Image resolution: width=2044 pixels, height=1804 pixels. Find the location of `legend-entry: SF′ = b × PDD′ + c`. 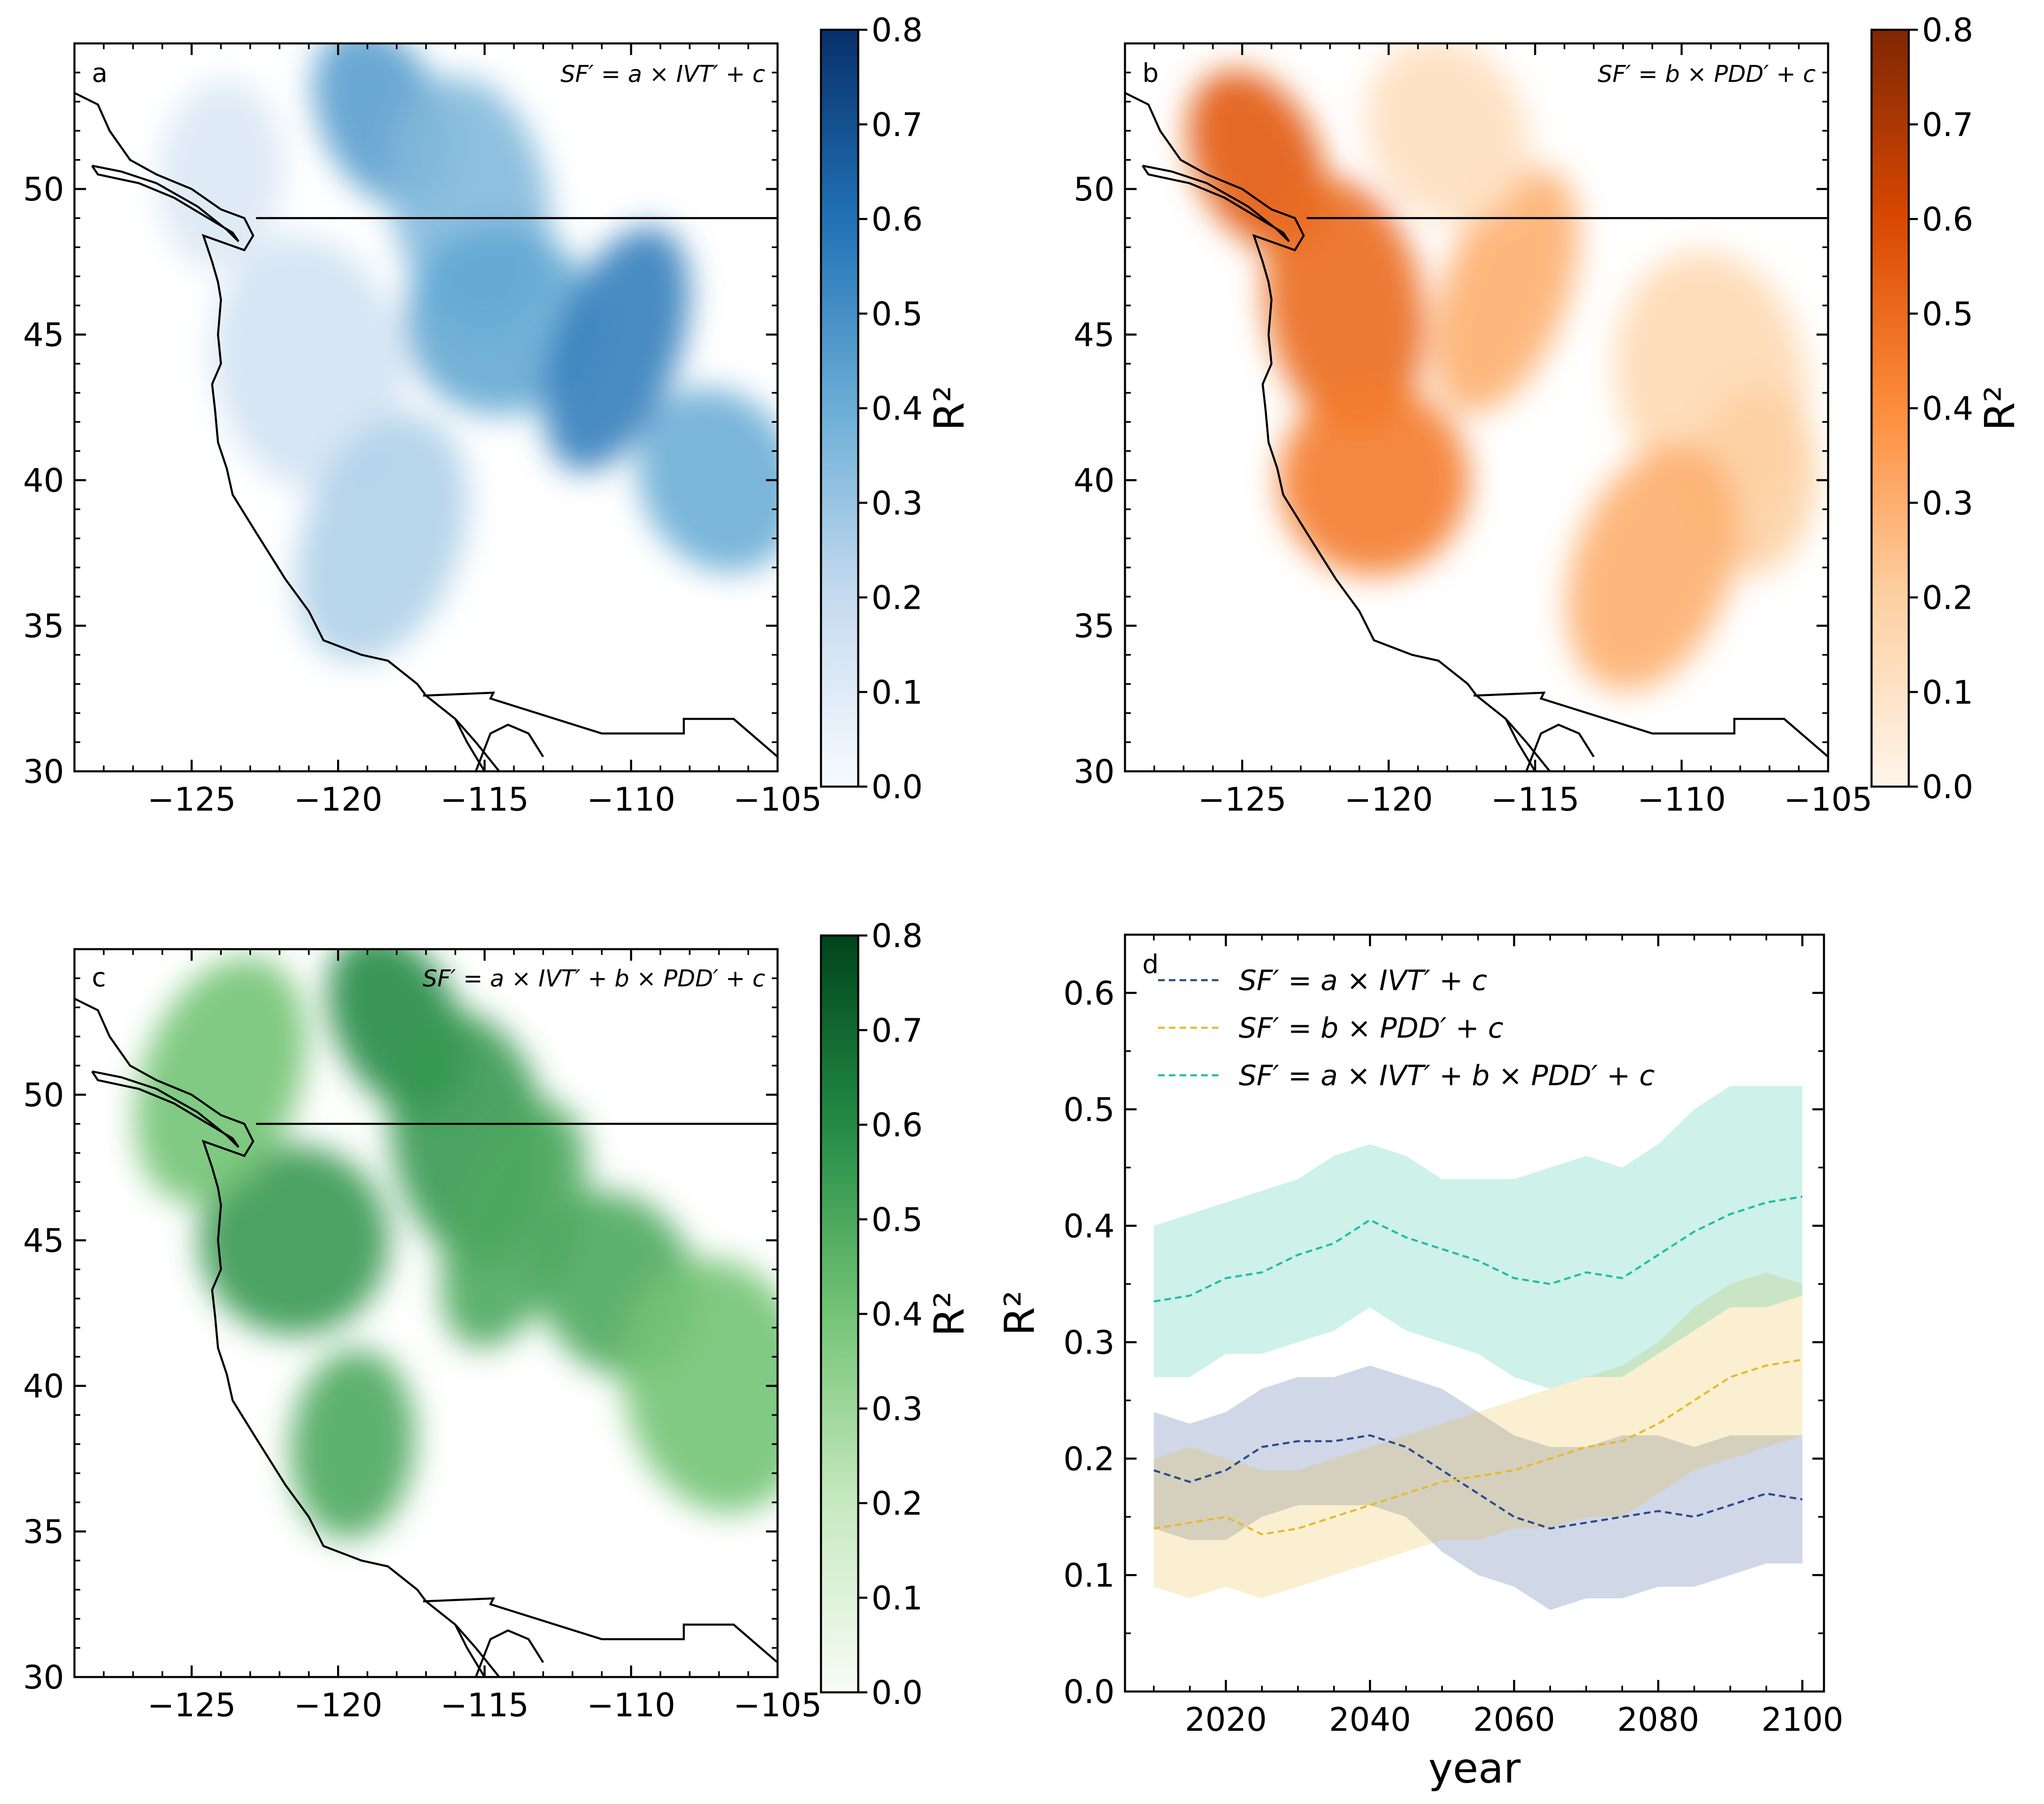

legend-entry: SF′ = b × PDD′ + c is located at coordinates (1371, 1028).